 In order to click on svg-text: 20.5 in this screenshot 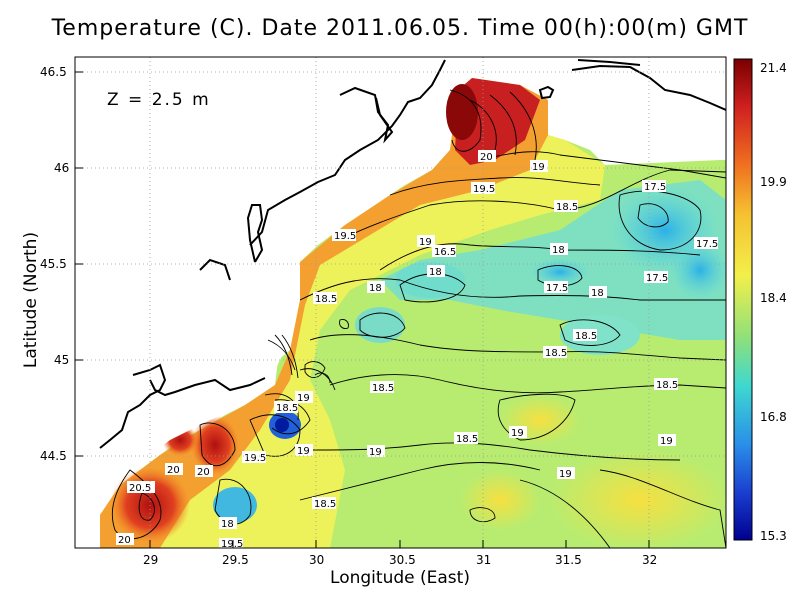, I will do `click(140, 488)`.